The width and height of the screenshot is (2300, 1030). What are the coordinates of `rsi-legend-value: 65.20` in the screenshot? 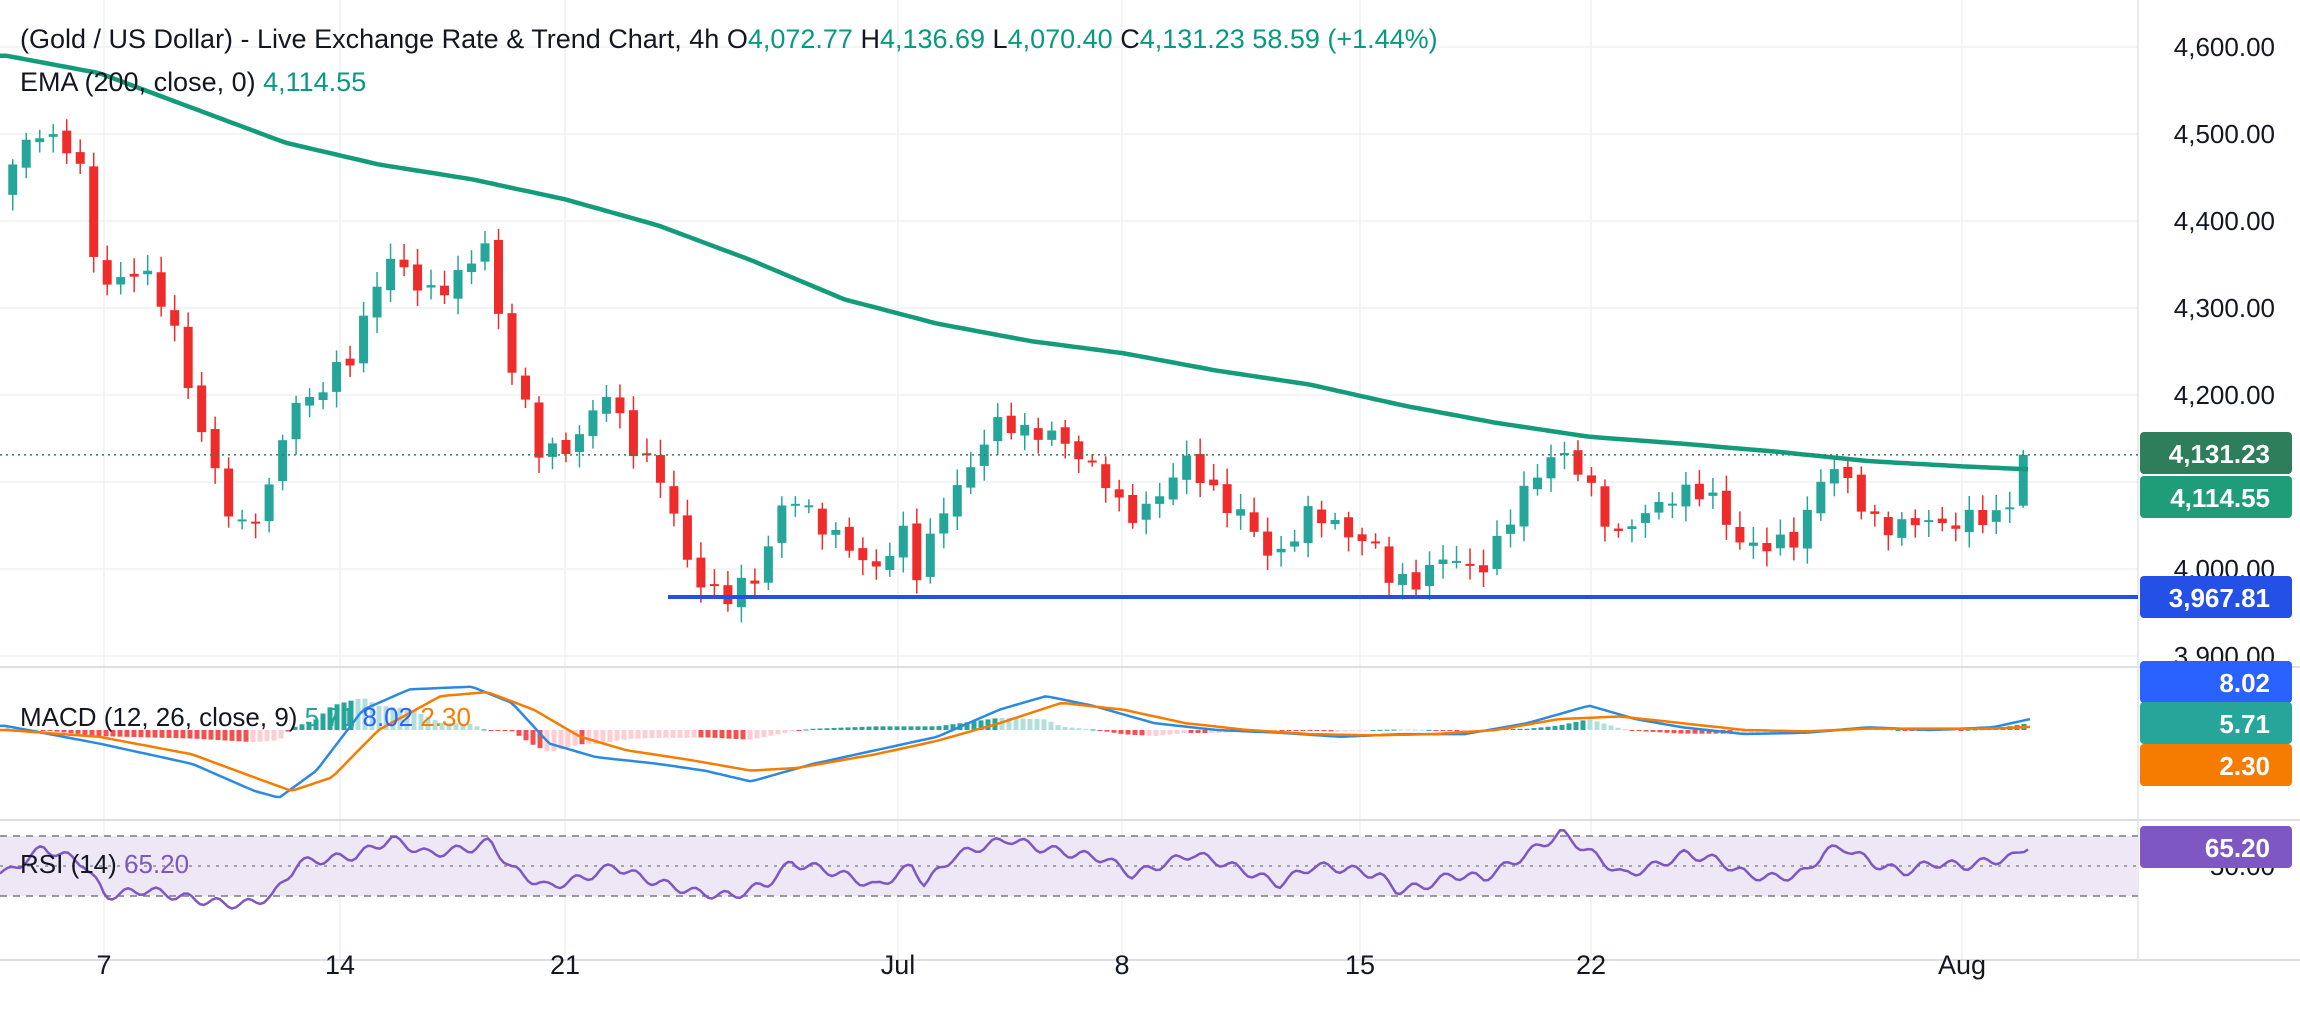 It's located at (156, 864).